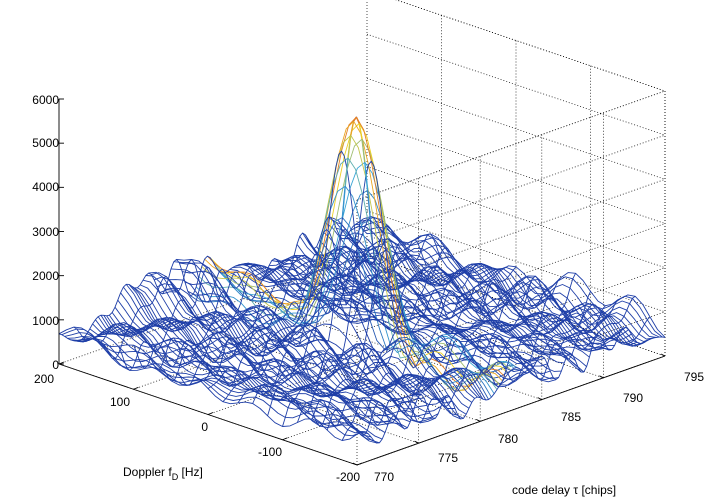 The image size is (709, 498). Describe the element at coordinates (384, 477) in the screenshot. I see `code-delay-tick-label: 770` at that location.